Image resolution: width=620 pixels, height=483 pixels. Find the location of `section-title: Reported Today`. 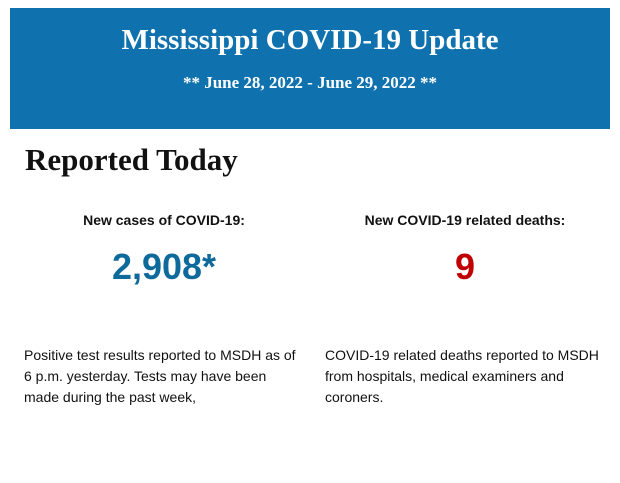

section-title: Reported Today is located at coordinates (131, 159).